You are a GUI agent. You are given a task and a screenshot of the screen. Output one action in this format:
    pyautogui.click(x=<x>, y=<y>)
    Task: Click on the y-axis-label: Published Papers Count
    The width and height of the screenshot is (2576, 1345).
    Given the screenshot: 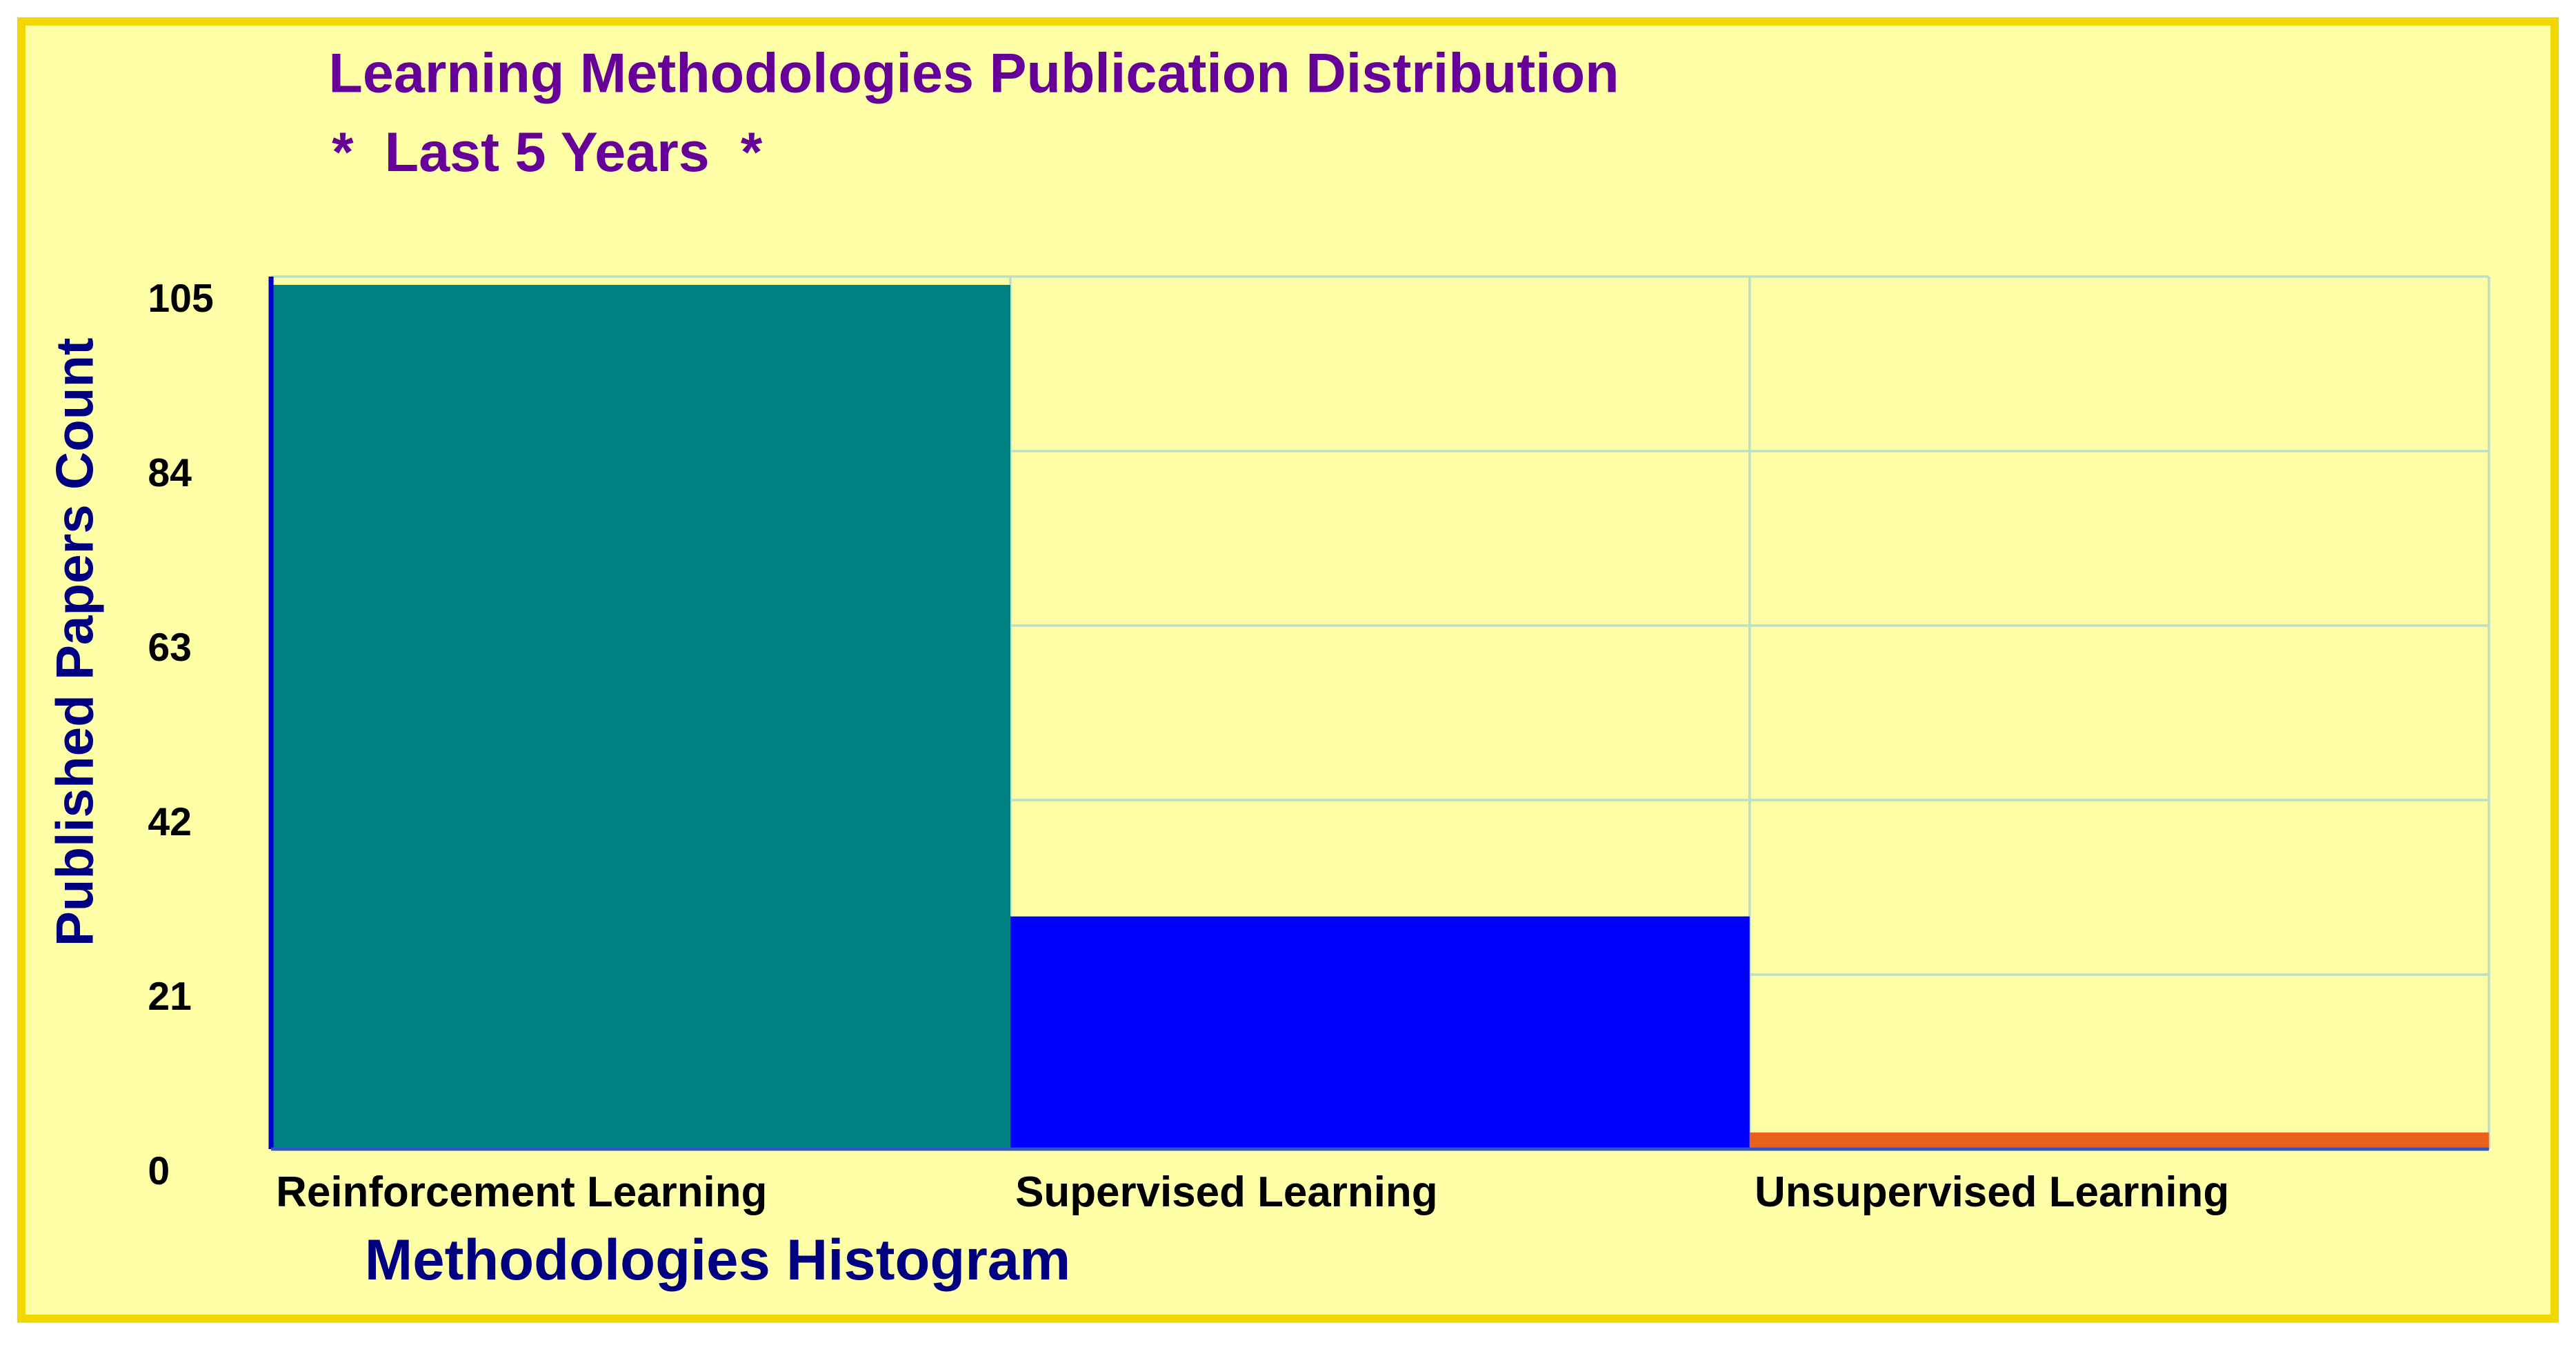 What is the action you would take?
    pyautogui.click(x=75, y=642)
    